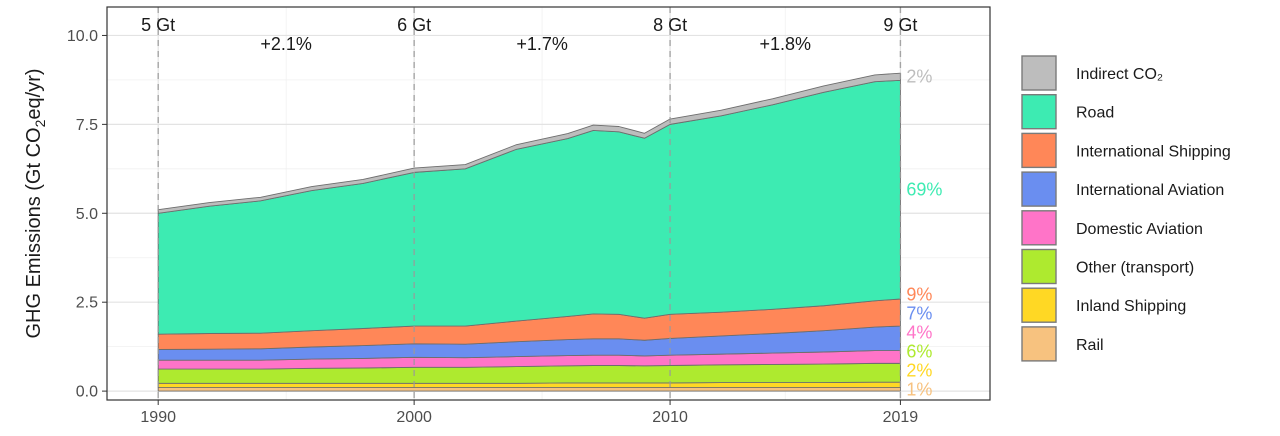 The image size is (1280, 436). I want to click on legend-label: International Aviation, so click(1150, 190).